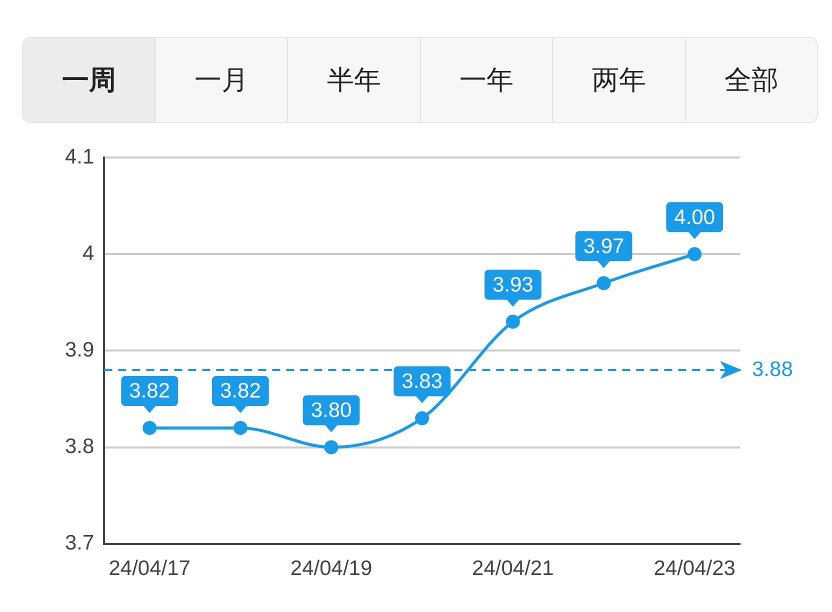 The image size is (832, 612). I want to click on y-tick-label: 4, so click(88, 253).